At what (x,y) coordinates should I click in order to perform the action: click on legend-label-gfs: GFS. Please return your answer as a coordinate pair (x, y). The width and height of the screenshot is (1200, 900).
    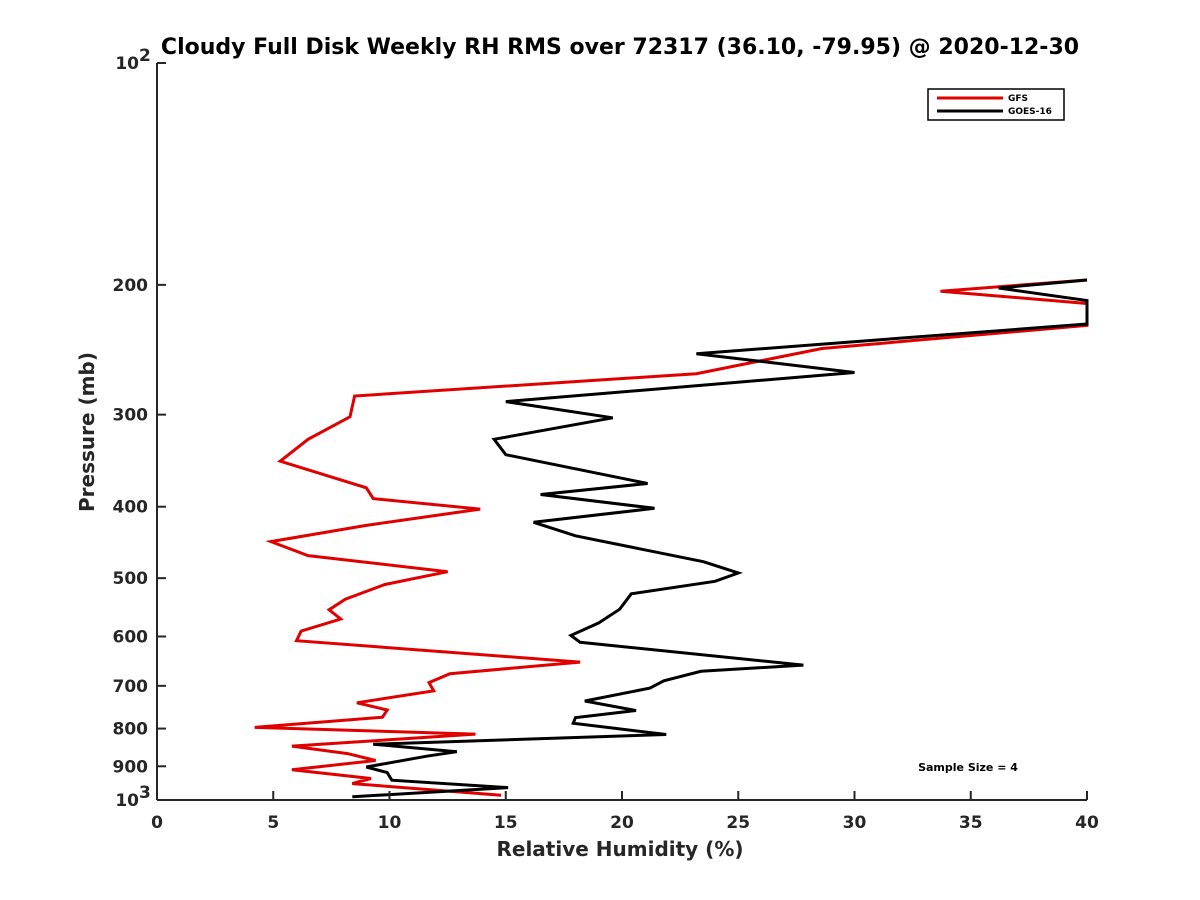
    Looking at the image, I should click on (1018, 99).